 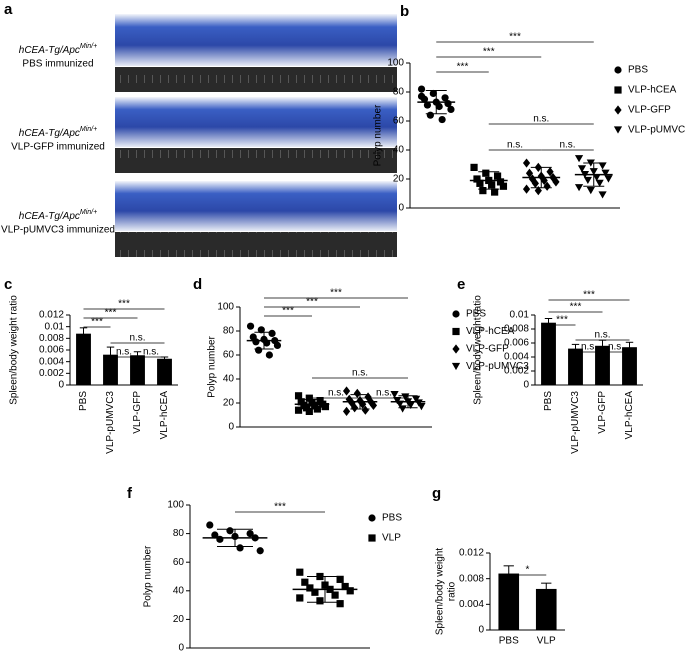 I want to click on y-tick-label: 60, so click(x=179, y=562).